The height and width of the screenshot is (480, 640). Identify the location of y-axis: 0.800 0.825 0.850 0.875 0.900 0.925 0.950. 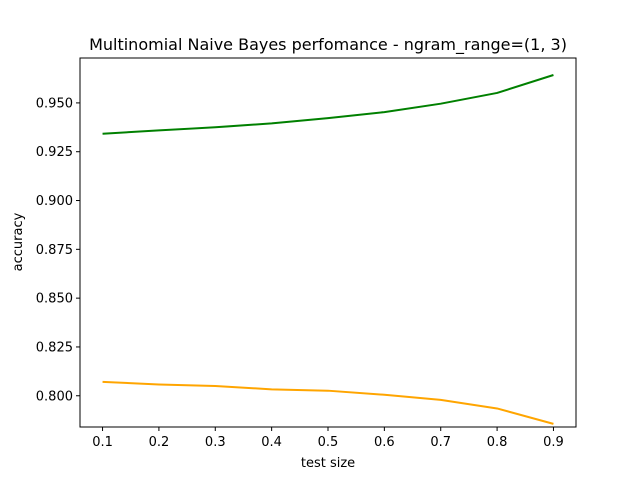
(58, 250).